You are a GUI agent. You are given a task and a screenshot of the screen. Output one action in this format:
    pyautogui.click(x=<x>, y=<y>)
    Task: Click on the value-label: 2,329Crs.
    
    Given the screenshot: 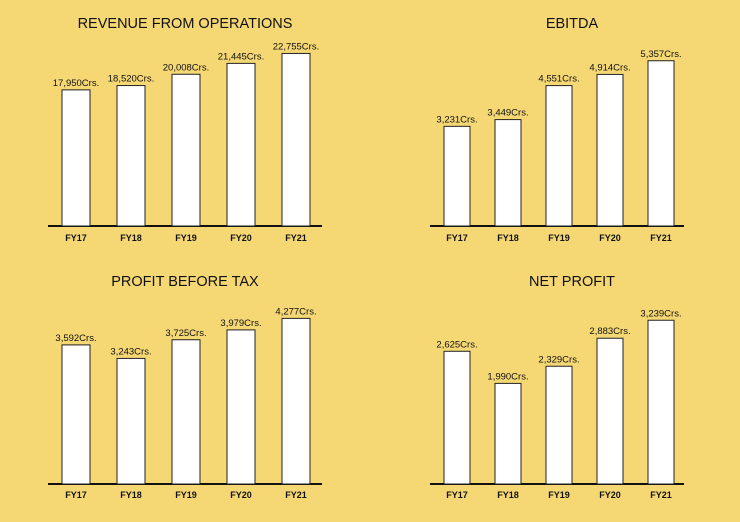 What is the action you would take?
    pyautogui.click(x=558, y=359)
    